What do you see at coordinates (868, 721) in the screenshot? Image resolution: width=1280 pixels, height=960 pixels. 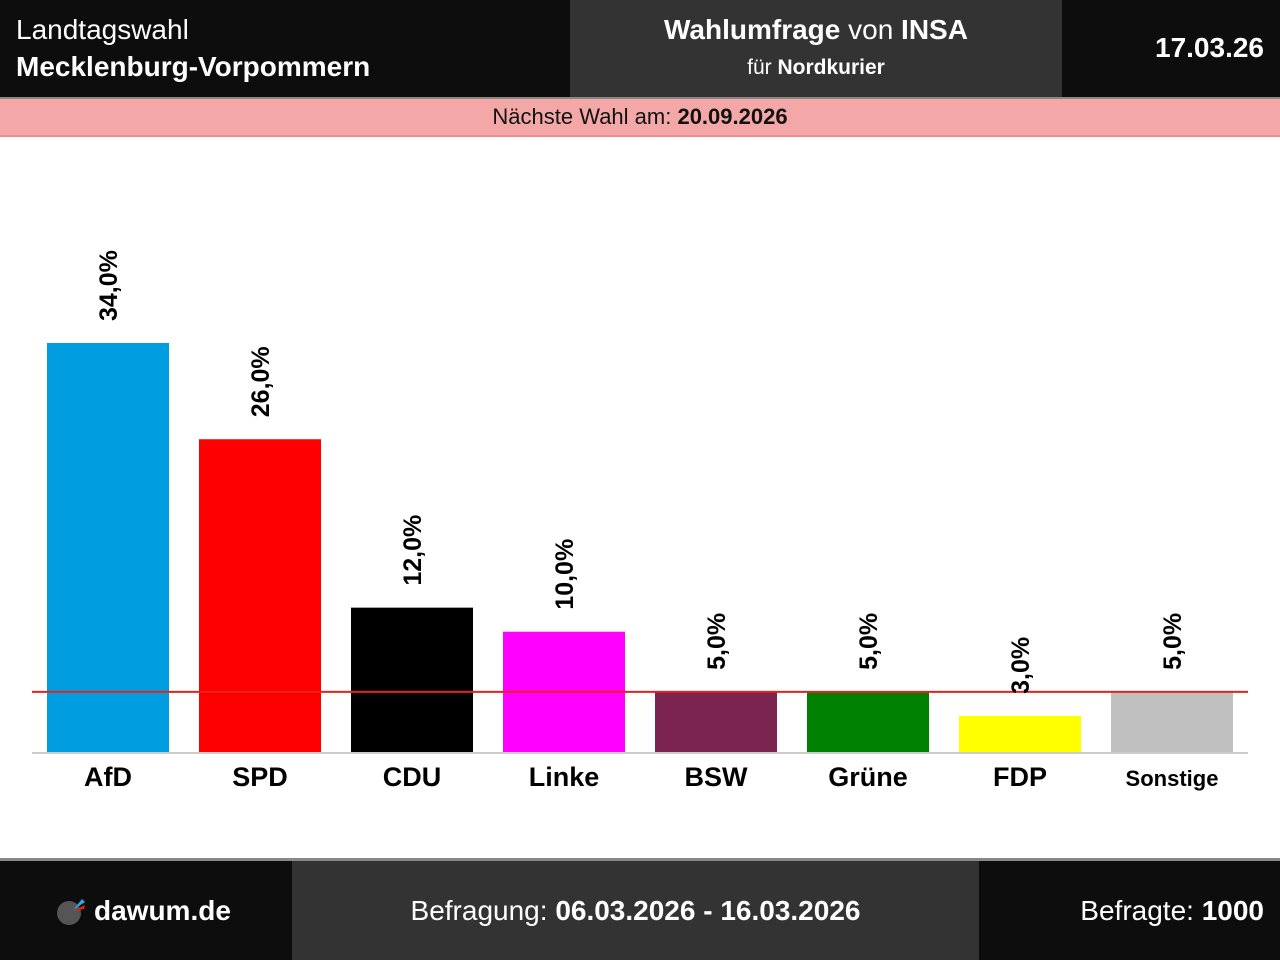 I see `bar-grüne` at bounding box center [868, 721].